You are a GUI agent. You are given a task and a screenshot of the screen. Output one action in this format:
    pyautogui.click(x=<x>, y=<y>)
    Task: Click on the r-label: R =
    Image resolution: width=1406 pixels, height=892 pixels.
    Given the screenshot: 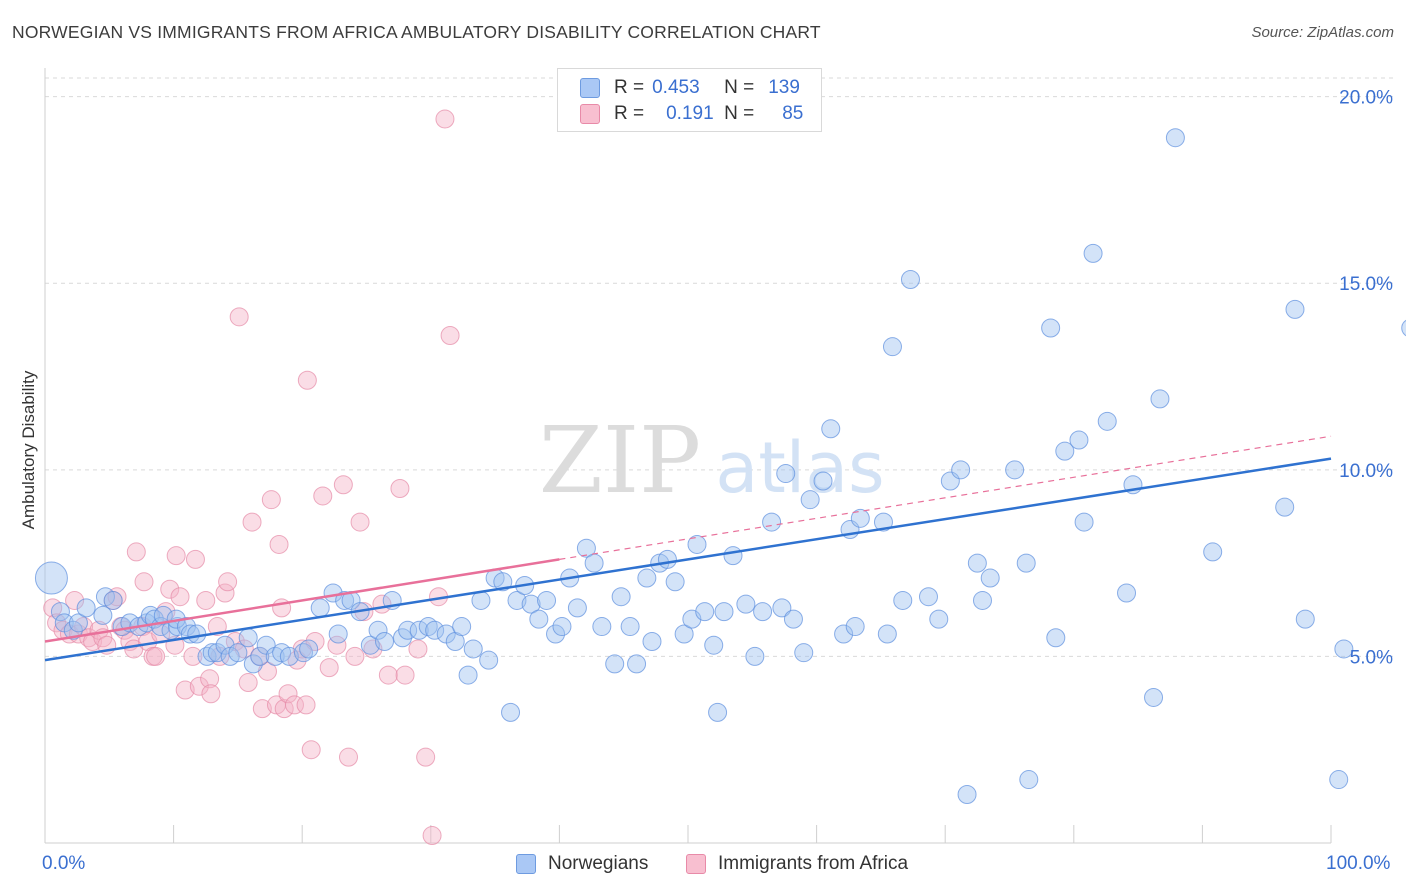 What is the action you would take?
    pyautogui.click(x=629, y=87)
    